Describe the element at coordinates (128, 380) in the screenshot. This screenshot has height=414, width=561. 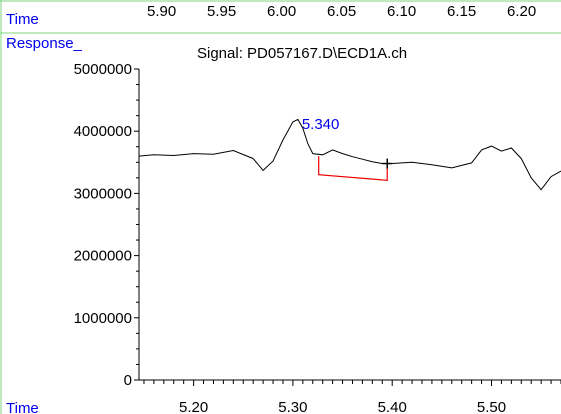
I see `y-tick-label: 0` at that location.